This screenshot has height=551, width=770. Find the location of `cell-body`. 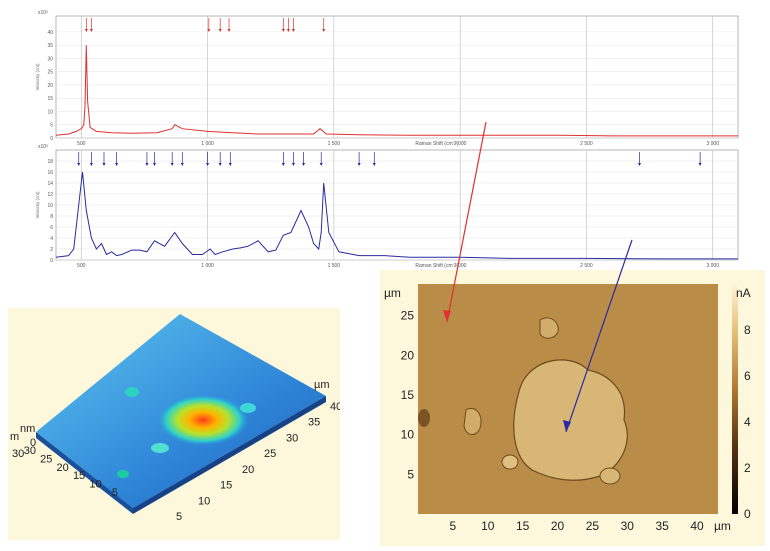

cell-body is located at coordinates (203, 420).